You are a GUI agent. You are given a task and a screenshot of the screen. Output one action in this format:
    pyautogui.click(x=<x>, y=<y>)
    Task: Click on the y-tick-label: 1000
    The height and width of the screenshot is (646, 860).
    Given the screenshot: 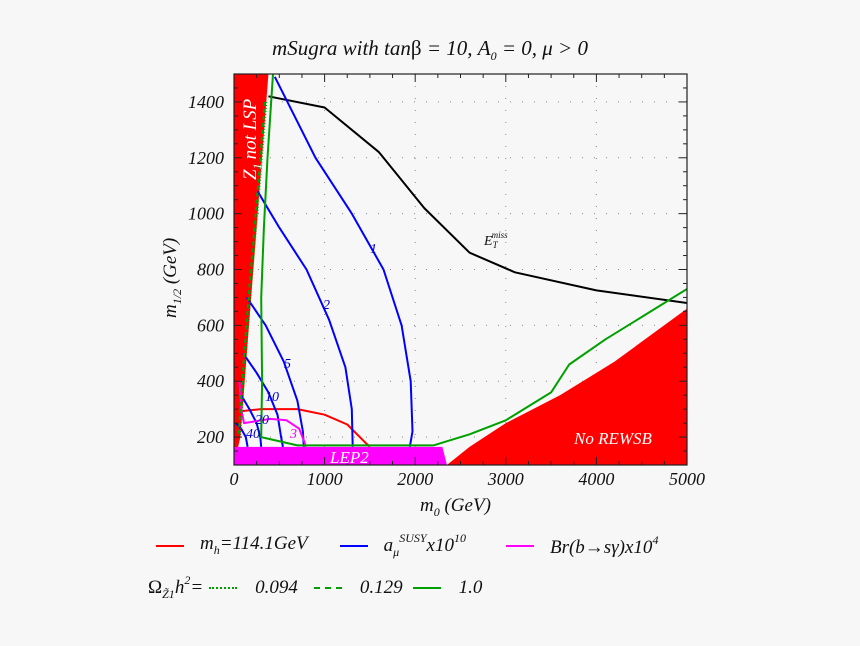 What is the action you would take?
    pyautogui.click(x=206, y=214)
    